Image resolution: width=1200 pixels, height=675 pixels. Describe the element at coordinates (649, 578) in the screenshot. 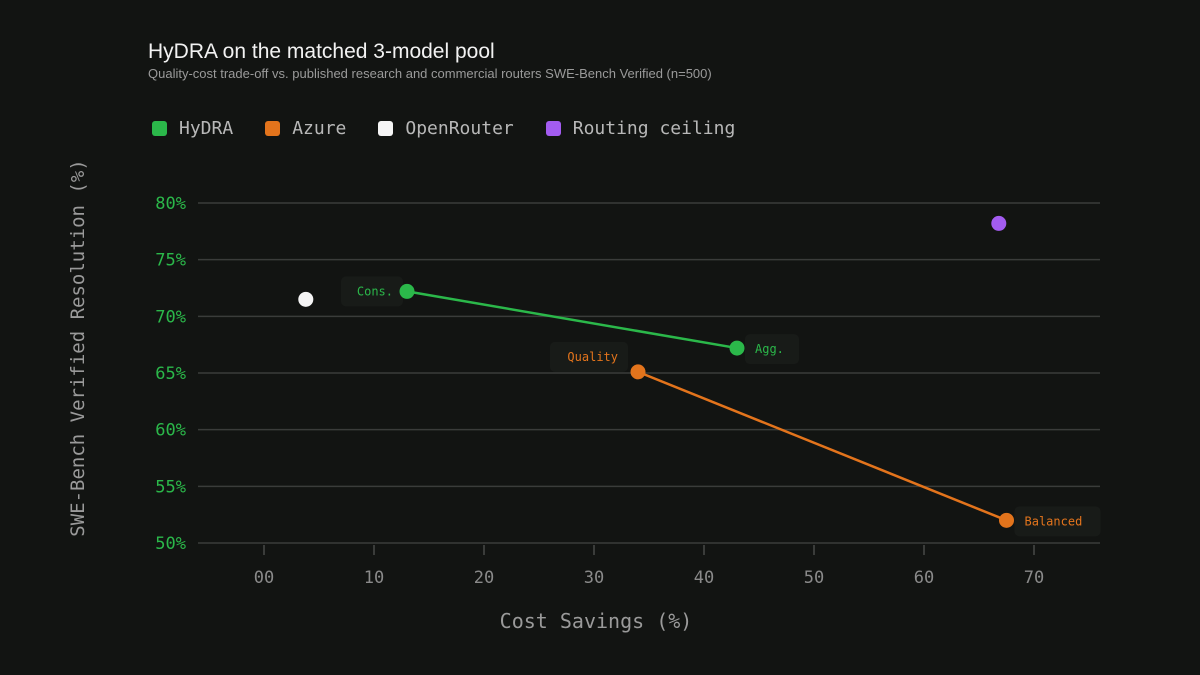

I see `x-tick-labels: 00 10 20 30 40 50 60 70` at that location.